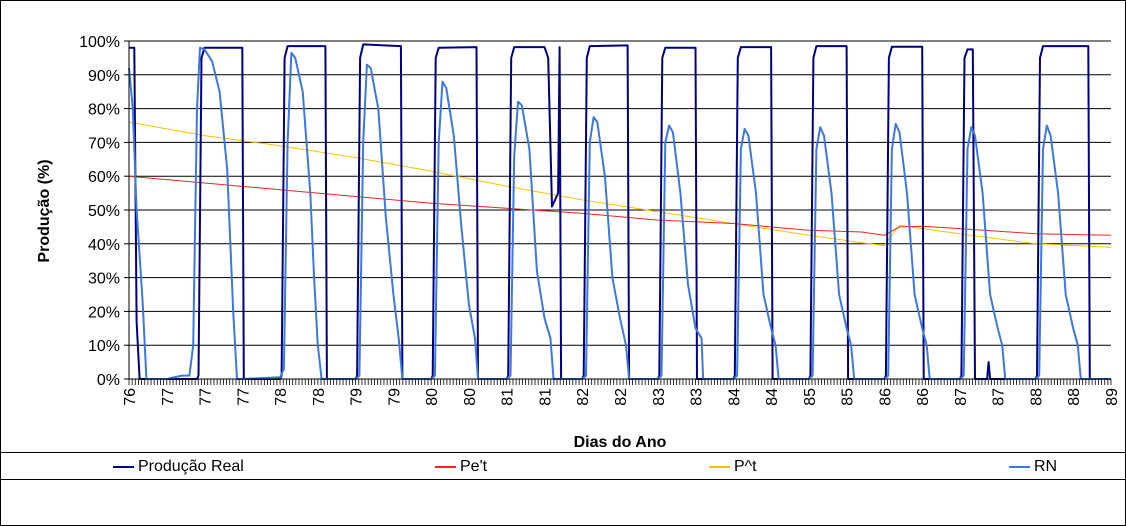 The height and width of the screenshot is (526, 1126). What do you see at coordinates (1033, 467) in the screenshot?
I see `legend-item-rn: RN` at bounding box center [1033, 467].